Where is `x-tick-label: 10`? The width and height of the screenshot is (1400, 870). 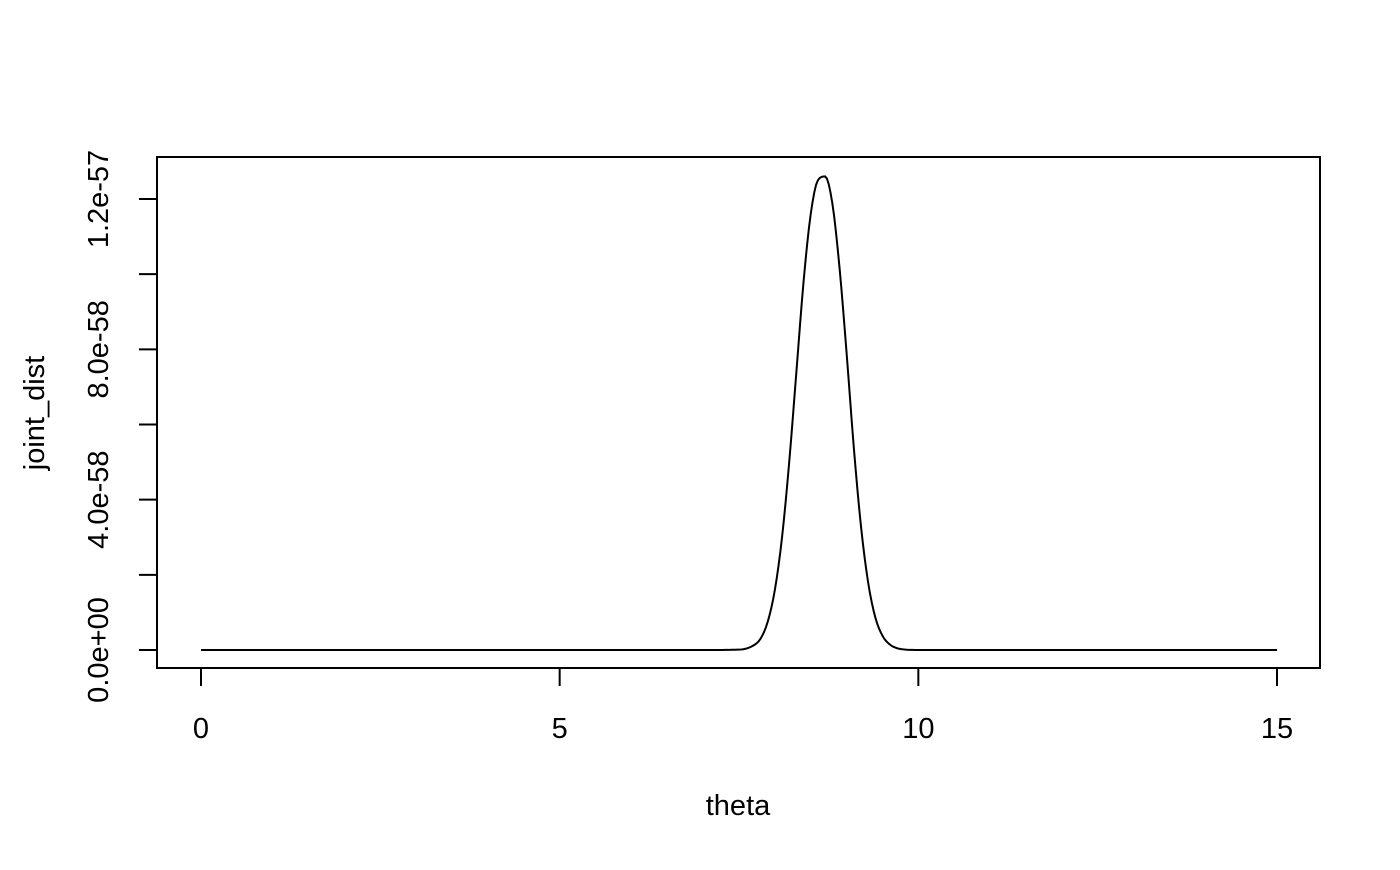 x-tick-label: 10 is located at coordinates (918, 729).